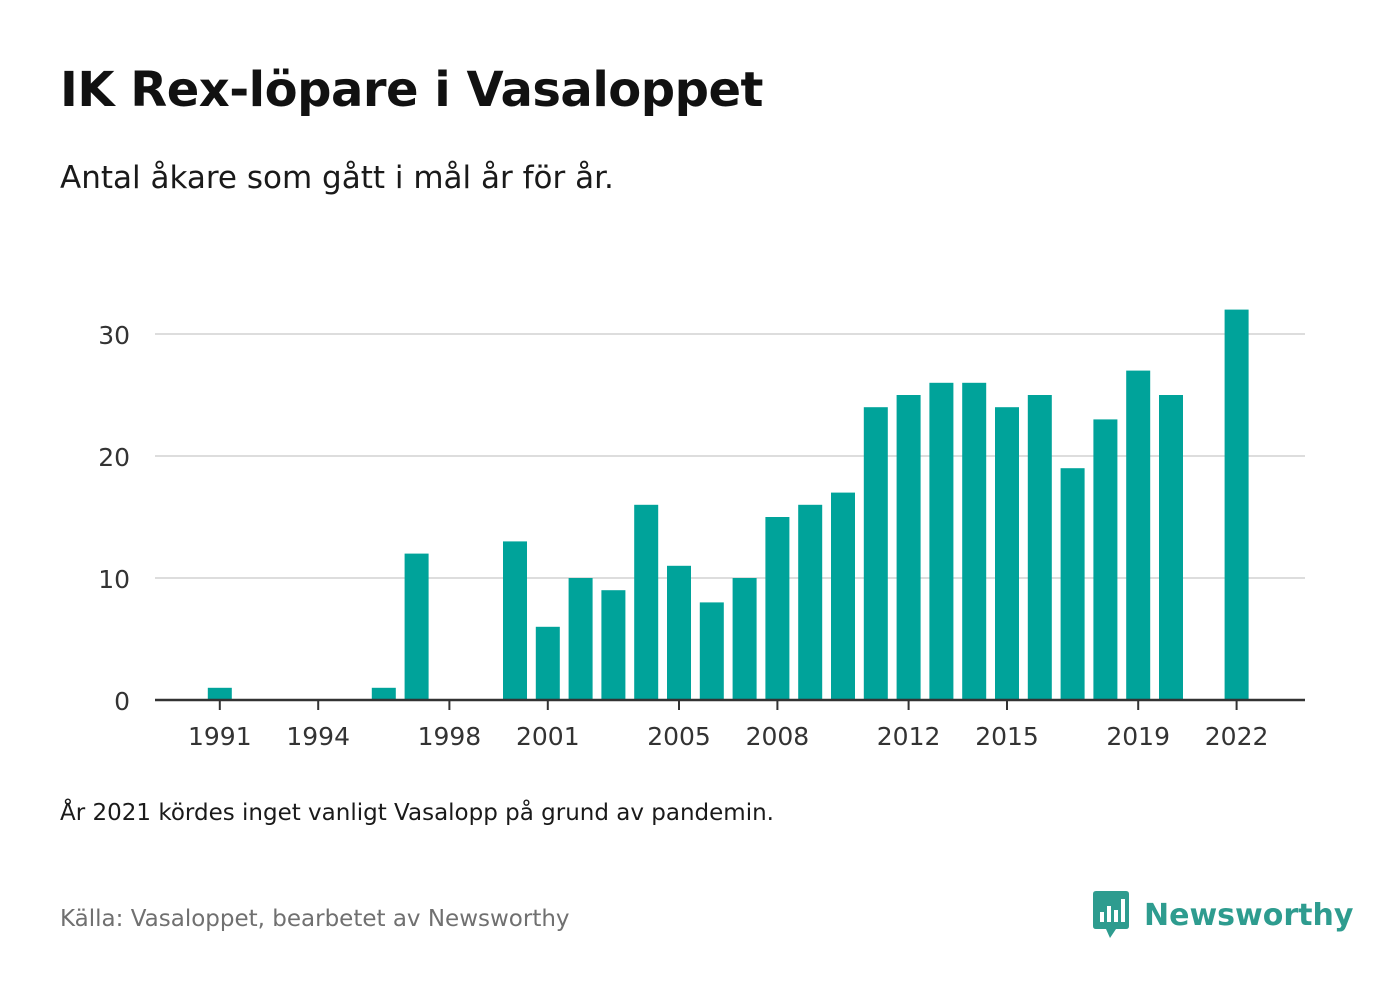  Describe the element at coordinates (646, 602) in the screenshot. I see `bar-2004` at that location.